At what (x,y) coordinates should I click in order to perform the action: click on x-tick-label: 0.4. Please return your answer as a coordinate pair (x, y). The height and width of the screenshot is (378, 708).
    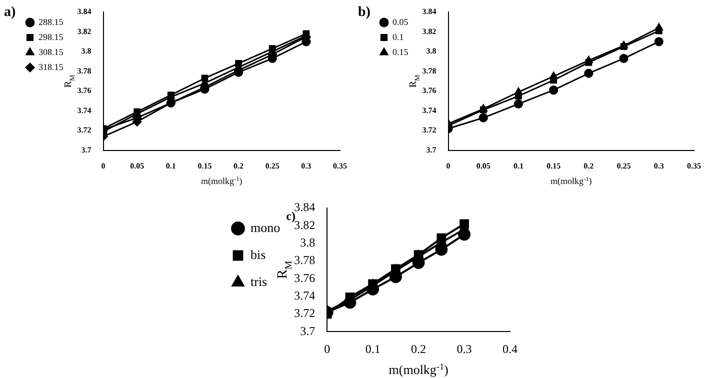
    Looking at the image, I should click on (510, 349).